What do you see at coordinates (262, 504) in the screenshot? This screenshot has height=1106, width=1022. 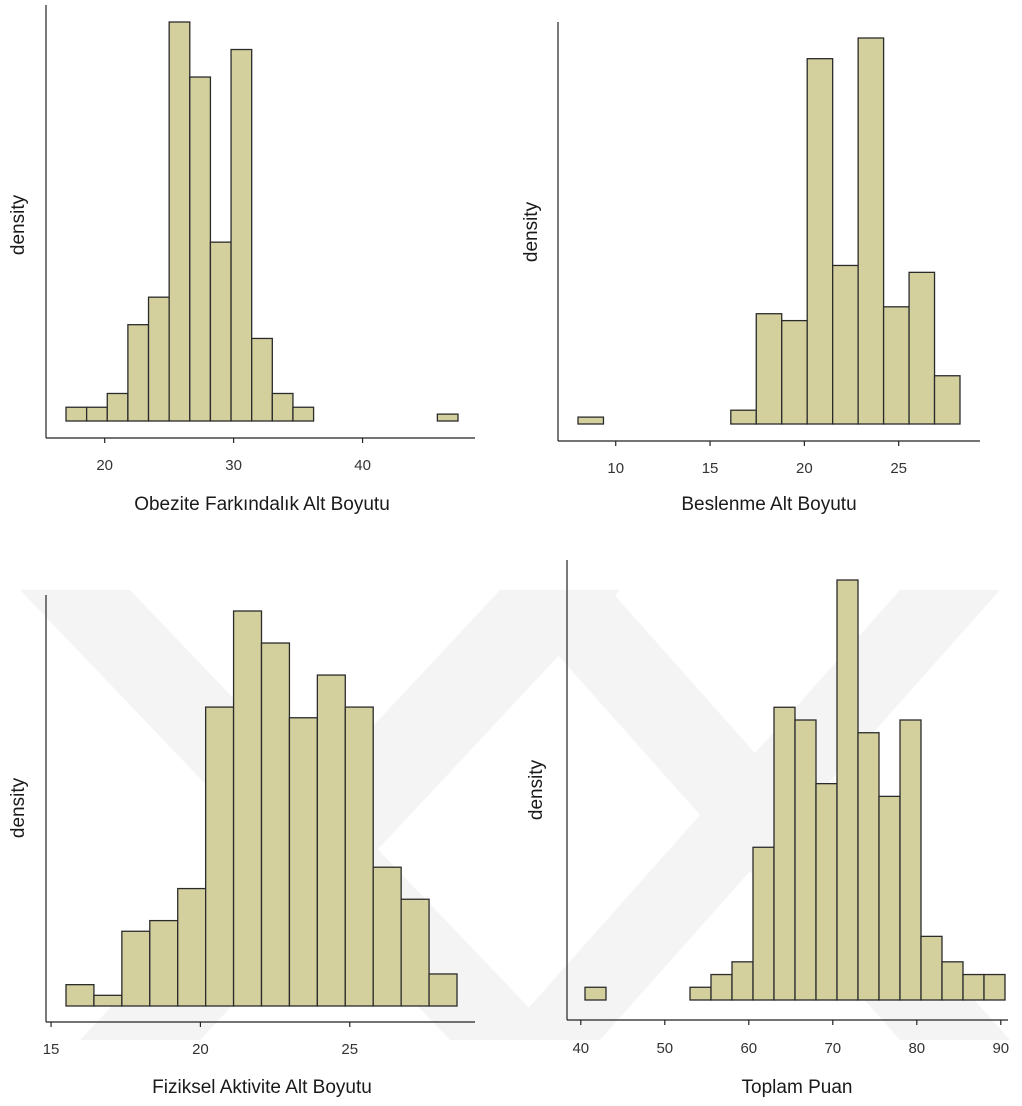 I see `x-axis-title: Obezite Farkındalık Alt Boyutu` at bounding box center [262, 504].